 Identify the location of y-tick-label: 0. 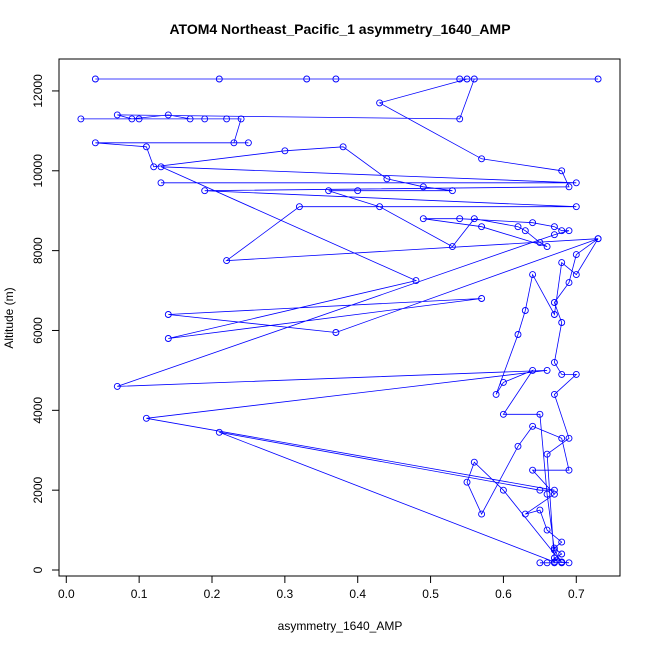
(38, 569).